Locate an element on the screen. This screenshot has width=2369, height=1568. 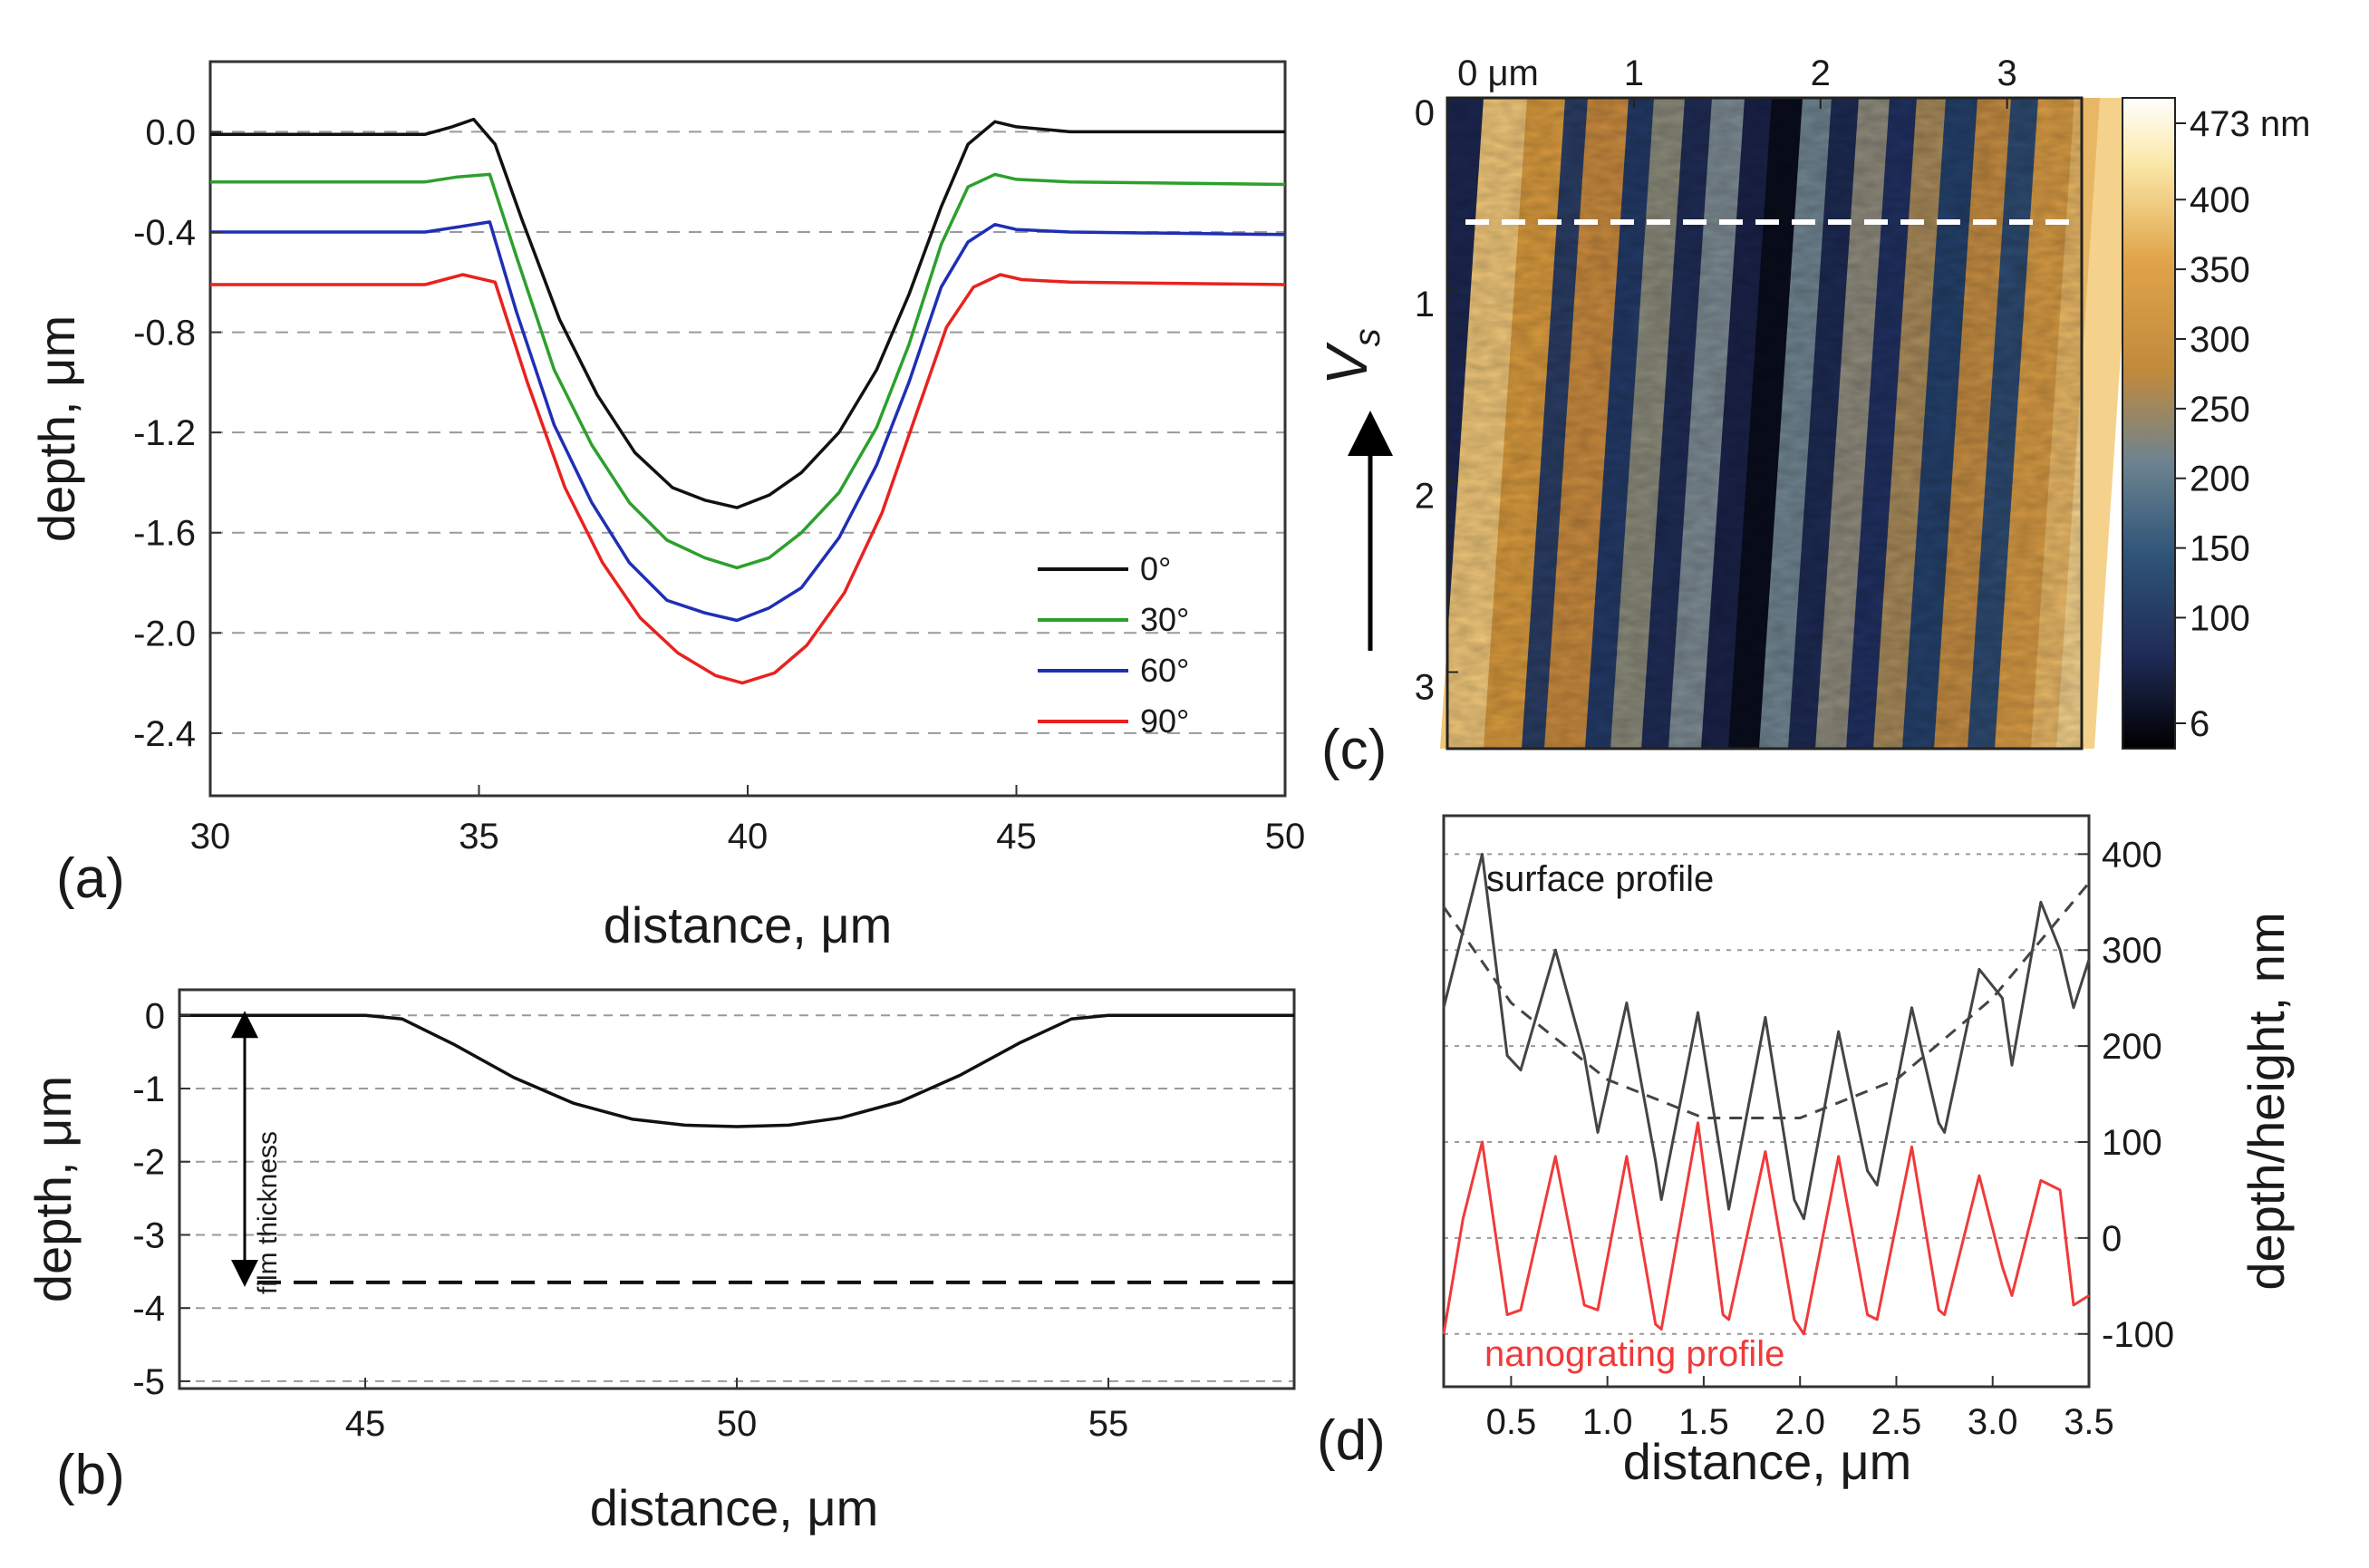
vs-axis-symbol: Vs is located at coordinates (1351, 356).